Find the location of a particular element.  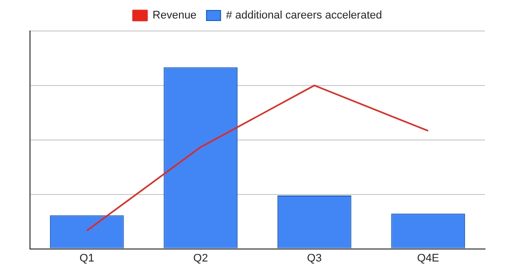

legend-label: # additional careers accelerated is located at coordinates (304, 16).